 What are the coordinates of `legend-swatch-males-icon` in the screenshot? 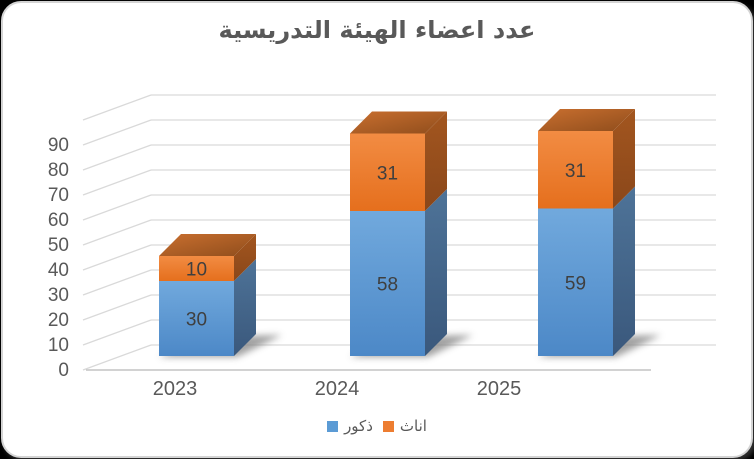 It's located at (333, 426).